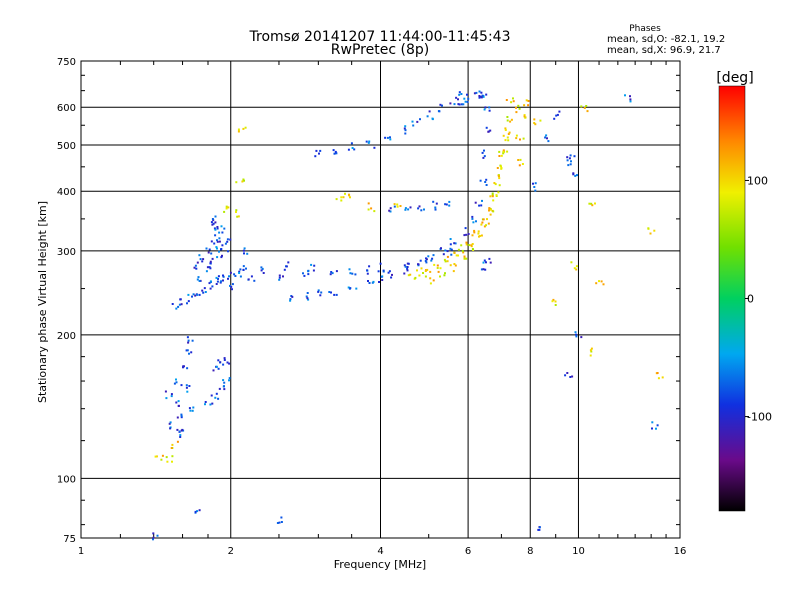  I want to click on x-tick-label: 16, so click(680, 551).